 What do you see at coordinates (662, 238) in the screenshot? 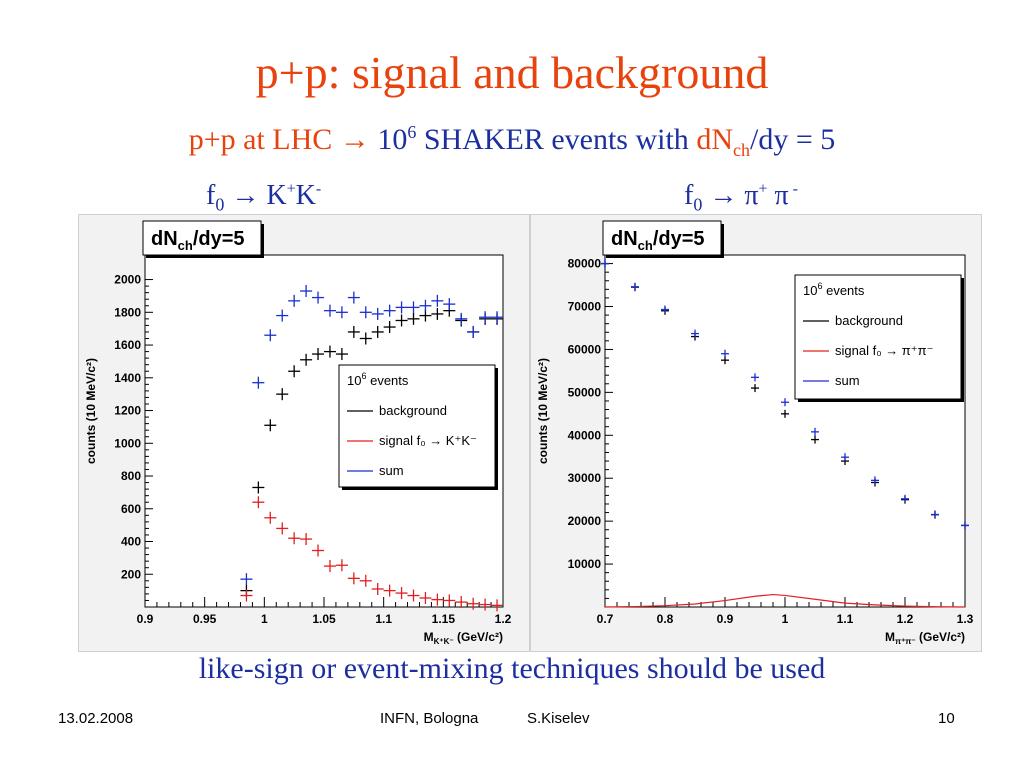
I see `chart-title-box` at bounding box center [662, 238].